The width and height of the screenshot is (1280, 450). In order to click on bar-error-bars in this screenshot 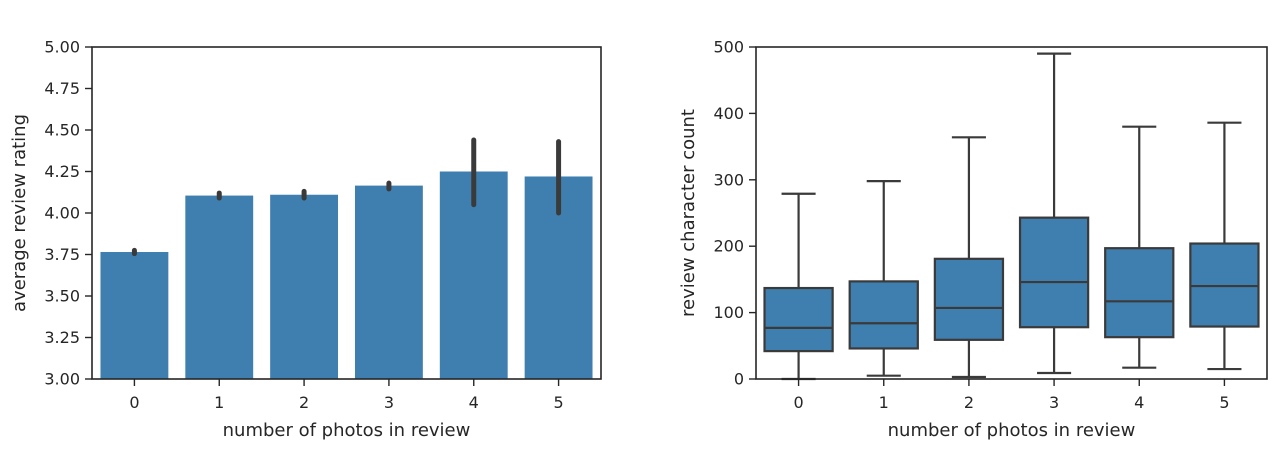, I will do `click(346, 197)`.